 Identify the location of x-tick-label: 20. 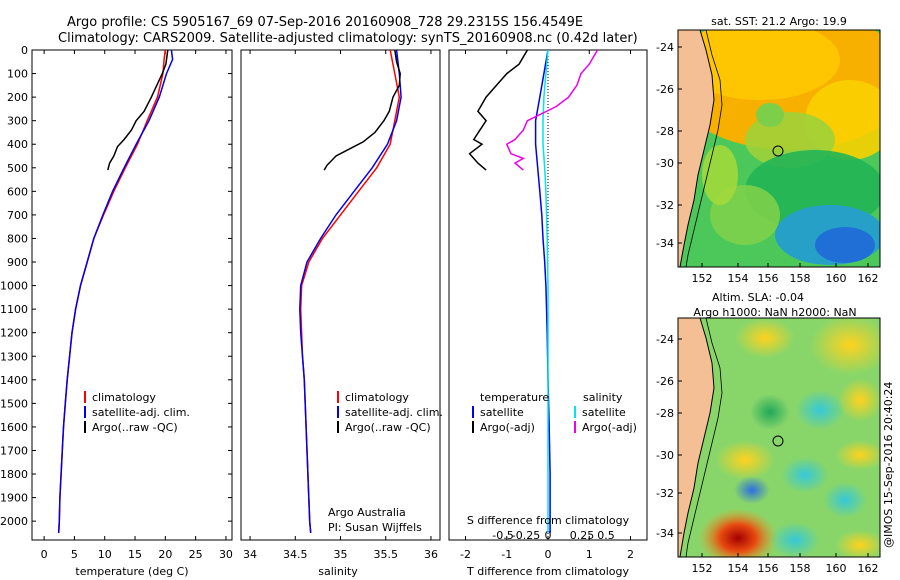
(165, 554).